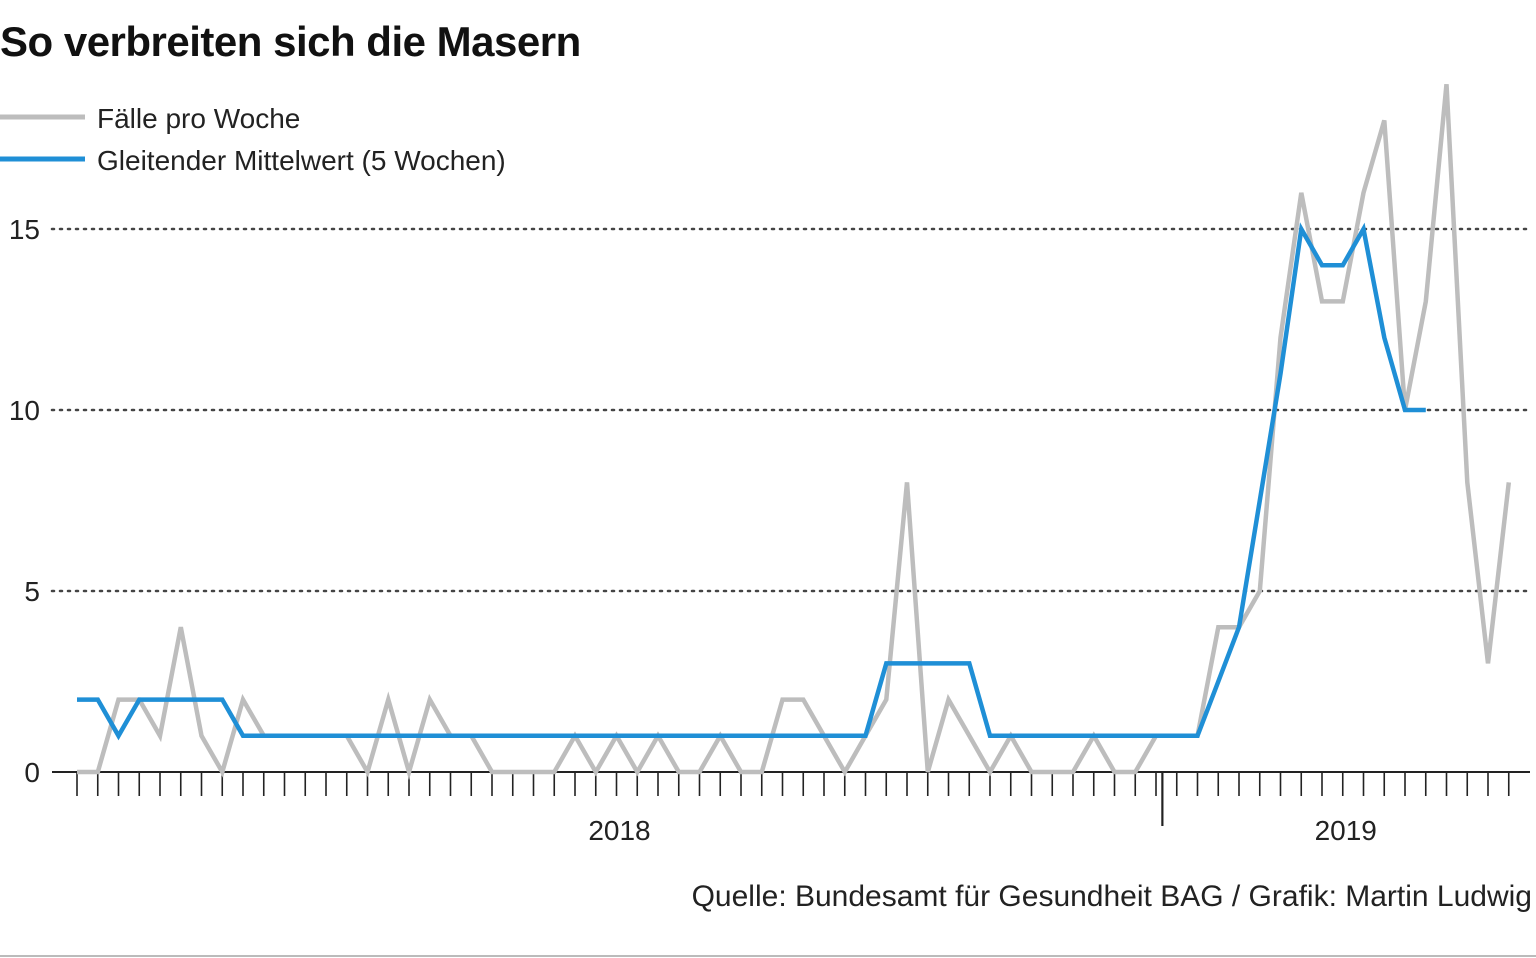 The image size is (1536, 958). What do you see at coordinates (301, 160) in the screenshot?
I see `legend-label-average: Gleitender Mittelwert (5 Wochen)` at bounding box center [301, 160].